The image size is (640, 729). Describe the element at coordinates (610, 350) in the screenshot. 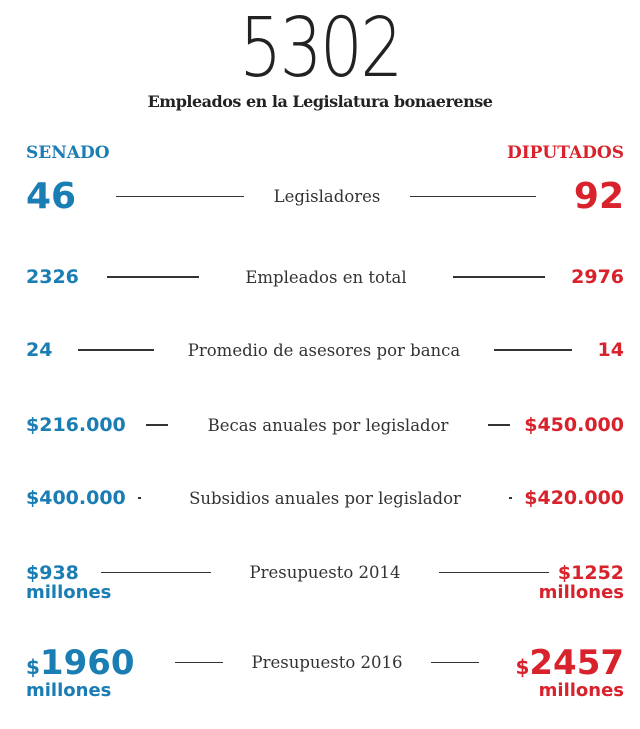

I see `diputados-value: 14` at that location.